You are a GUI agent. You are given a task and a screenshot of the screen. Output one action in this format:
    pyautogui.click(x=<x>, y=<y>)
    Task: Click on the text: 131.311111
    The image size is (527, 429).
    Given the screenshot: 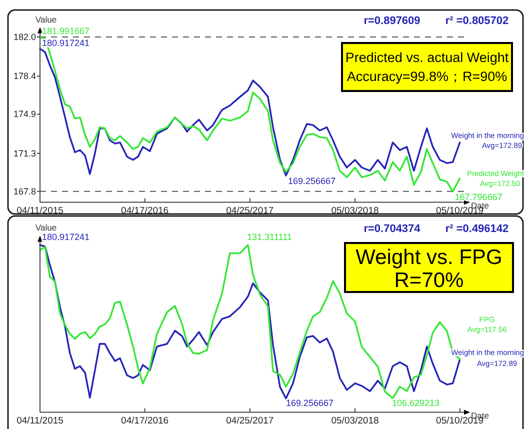 What is the action you would take?
    pyautogui.click(x=269, y=237)
    